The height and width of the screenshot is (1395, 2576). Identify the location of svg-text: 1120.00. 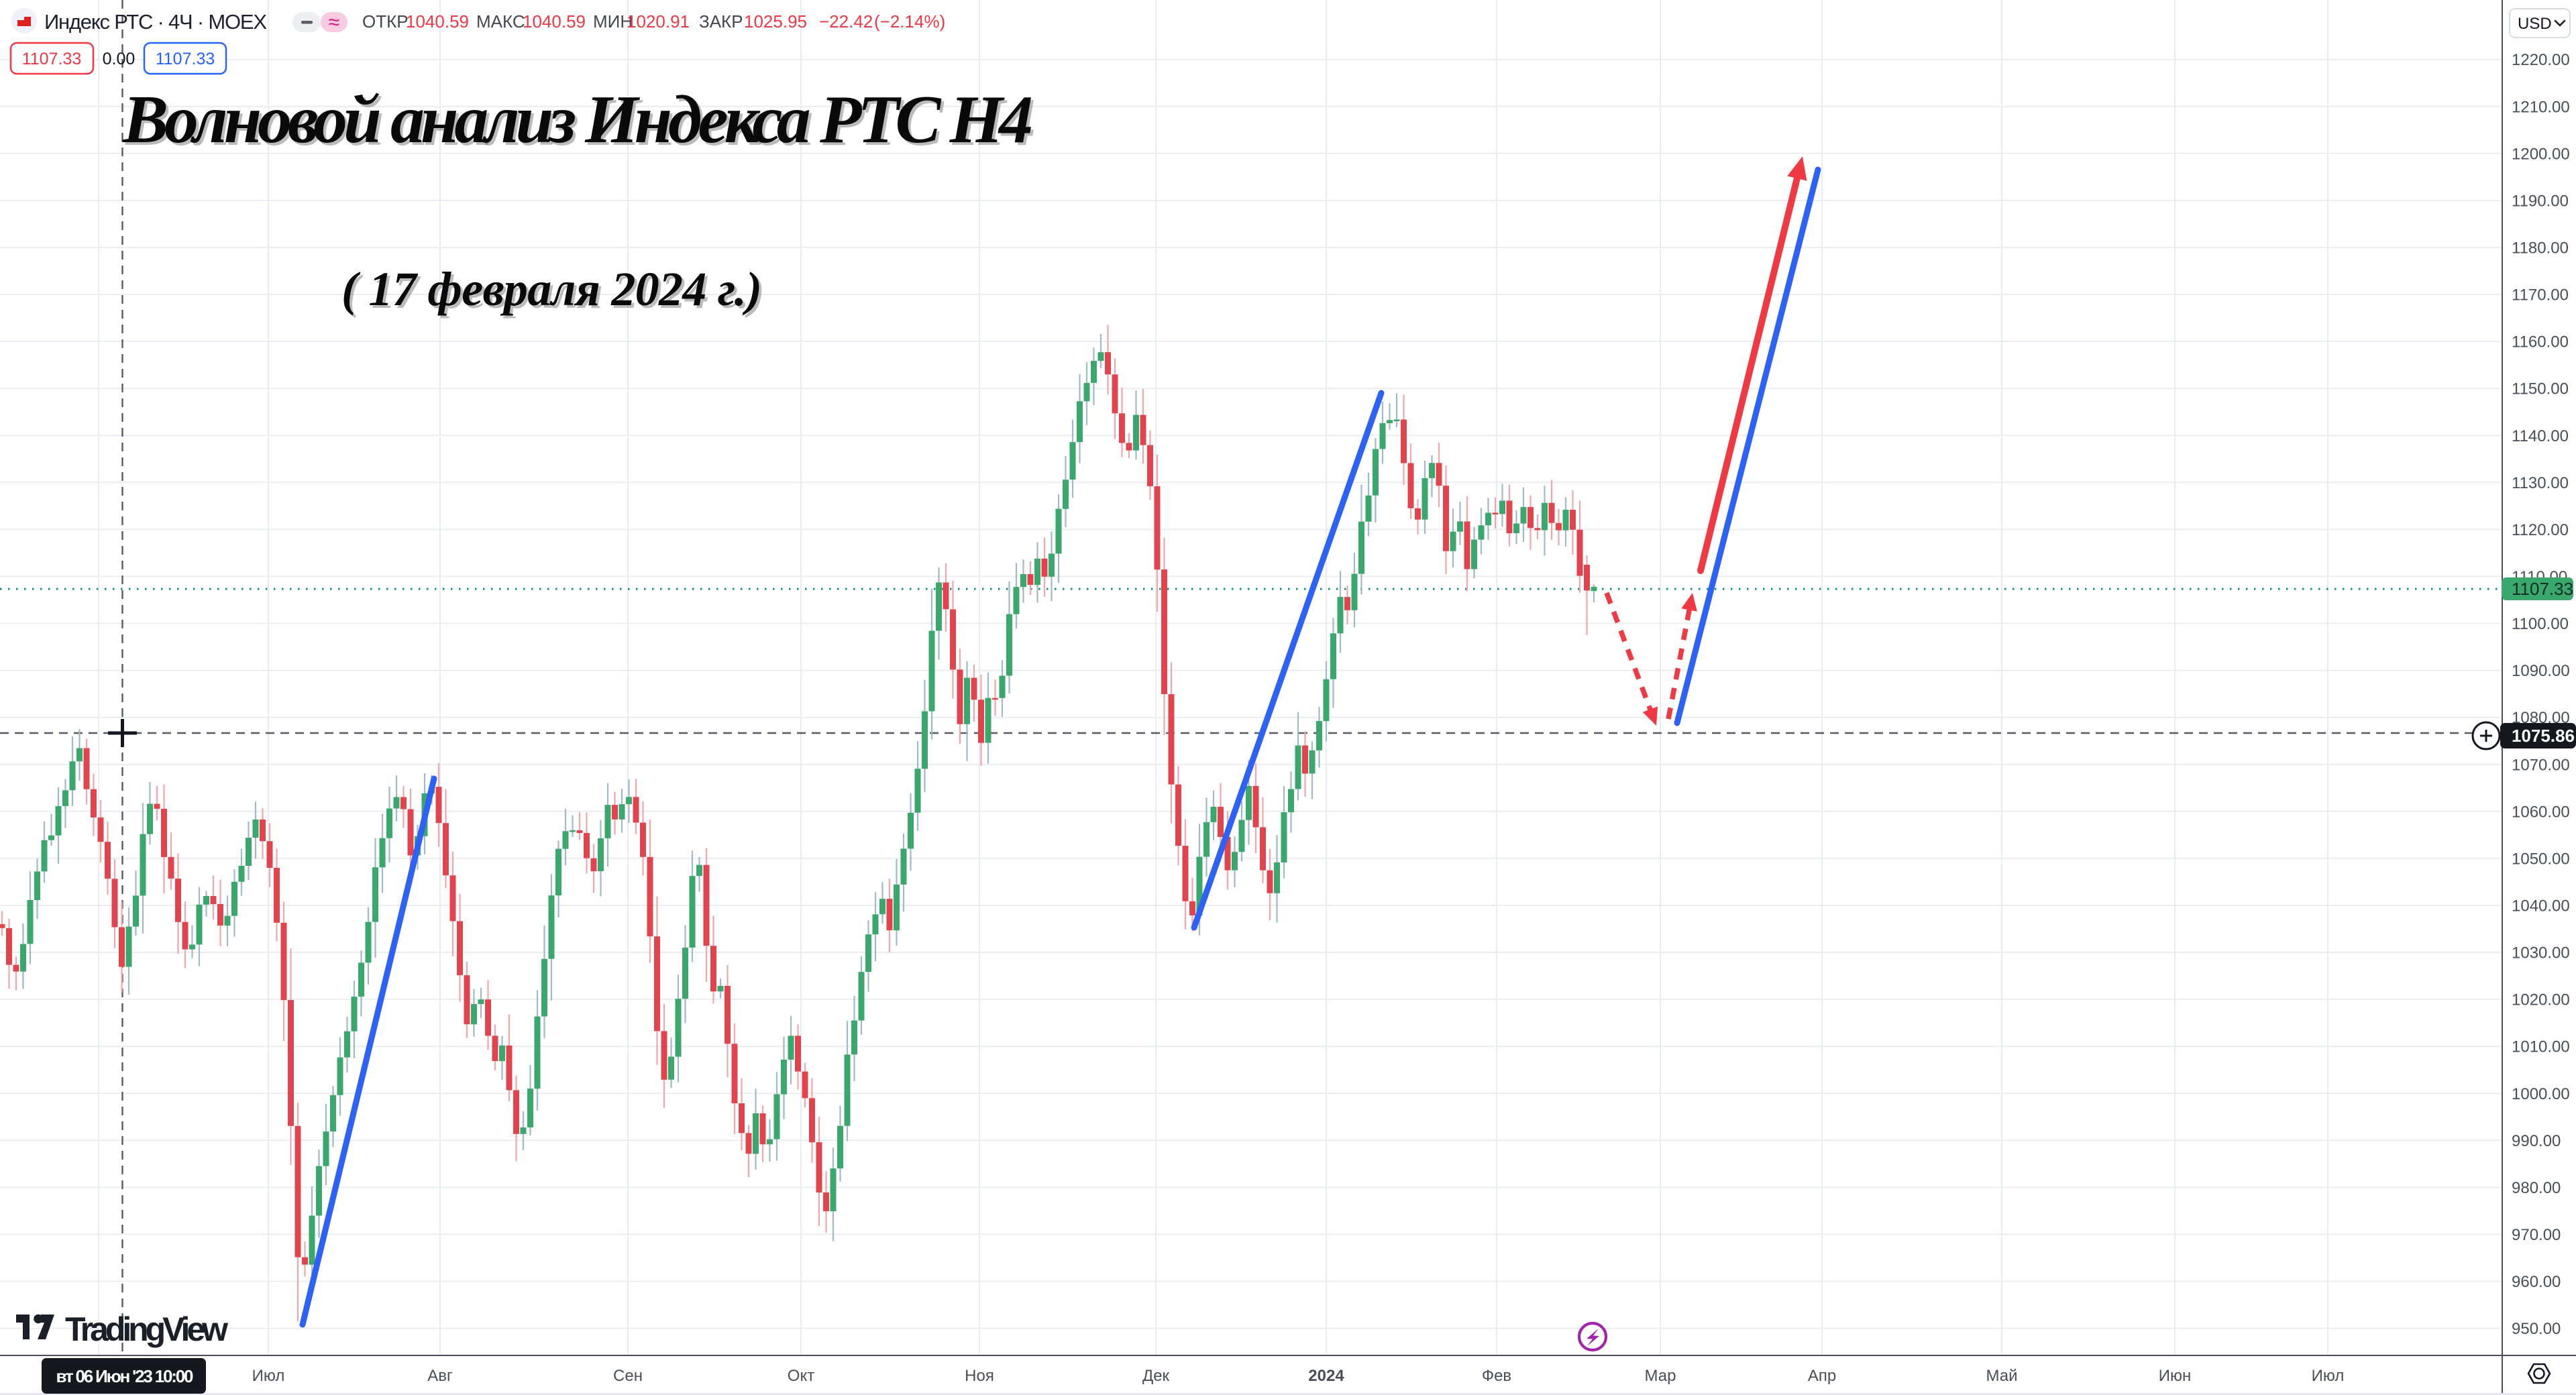
(2540, 530).